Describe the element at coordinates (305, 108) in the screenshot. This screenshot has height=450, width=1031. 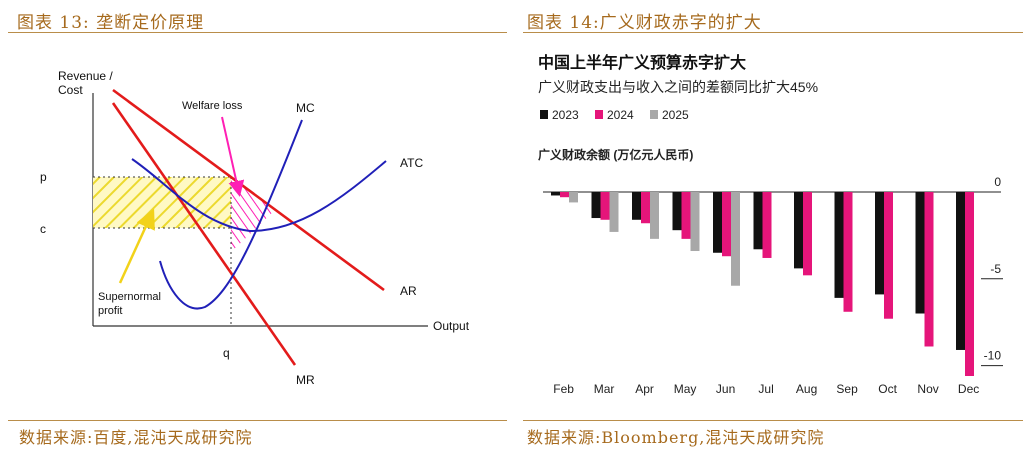
I see `mc-label: MC` at that location.